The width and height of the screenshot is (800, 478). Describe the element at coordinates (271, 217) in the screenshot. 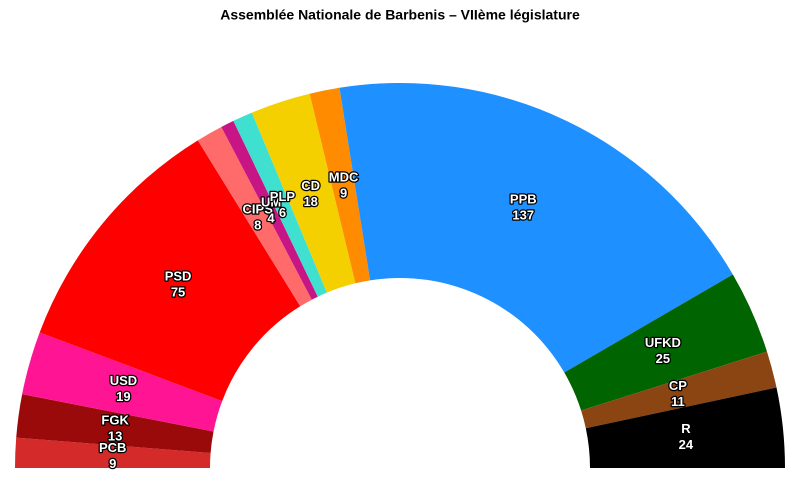

I see `seat-count: 4` at that location.